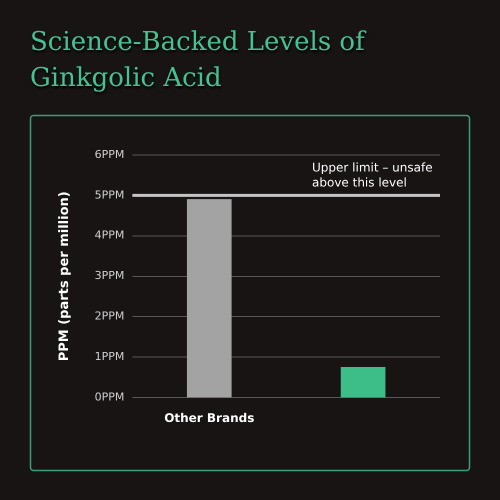 The image size is (500, 500). Describe the element at coordinates (209, 417) in the screenshot. I see `x-tick-label: Other Brands` at that location.